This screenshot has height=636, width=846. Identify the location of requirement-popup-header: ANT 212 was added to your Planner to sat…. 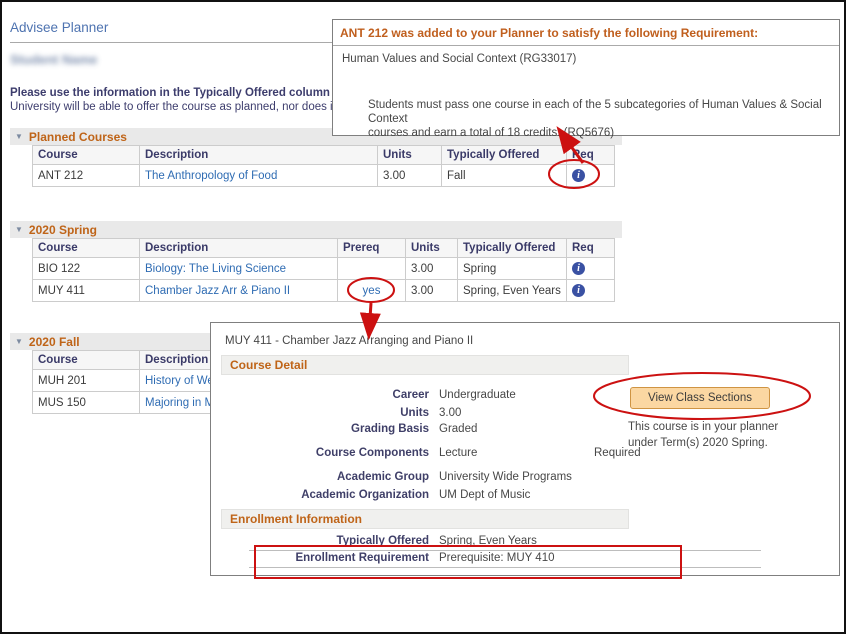
(586, 33).